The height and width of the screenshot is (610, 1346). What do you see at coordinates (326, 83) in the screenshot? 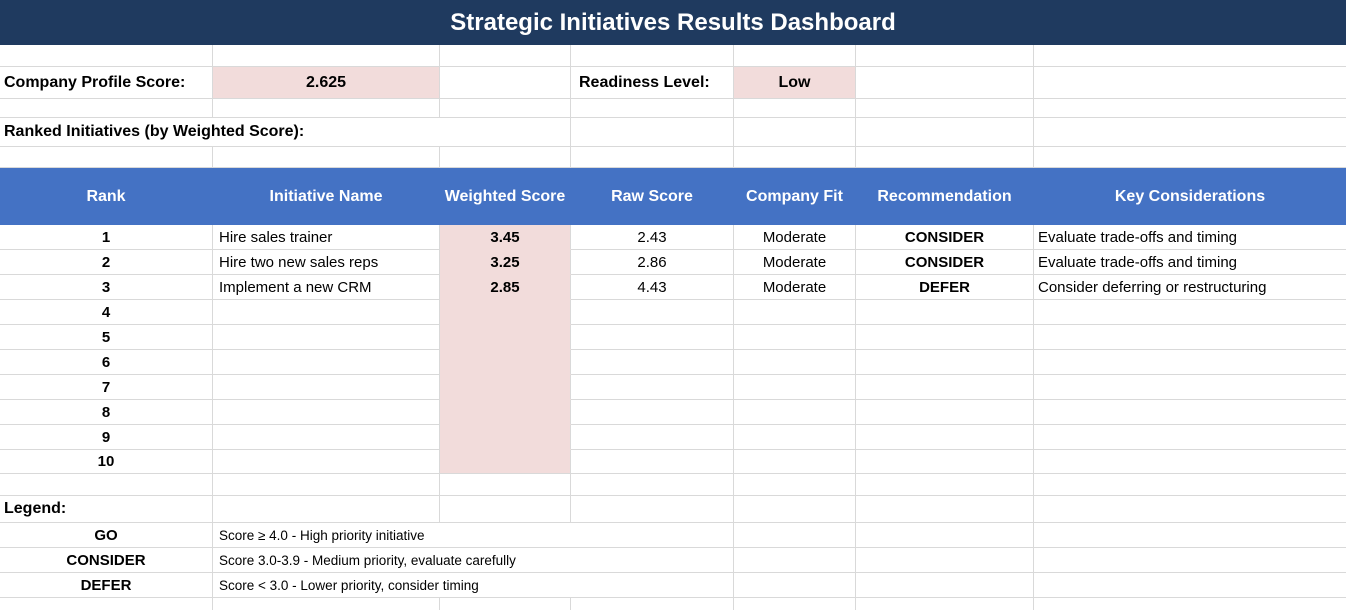
I see `company-profile-score-value: 2.625` at bounding box center [326, 83].